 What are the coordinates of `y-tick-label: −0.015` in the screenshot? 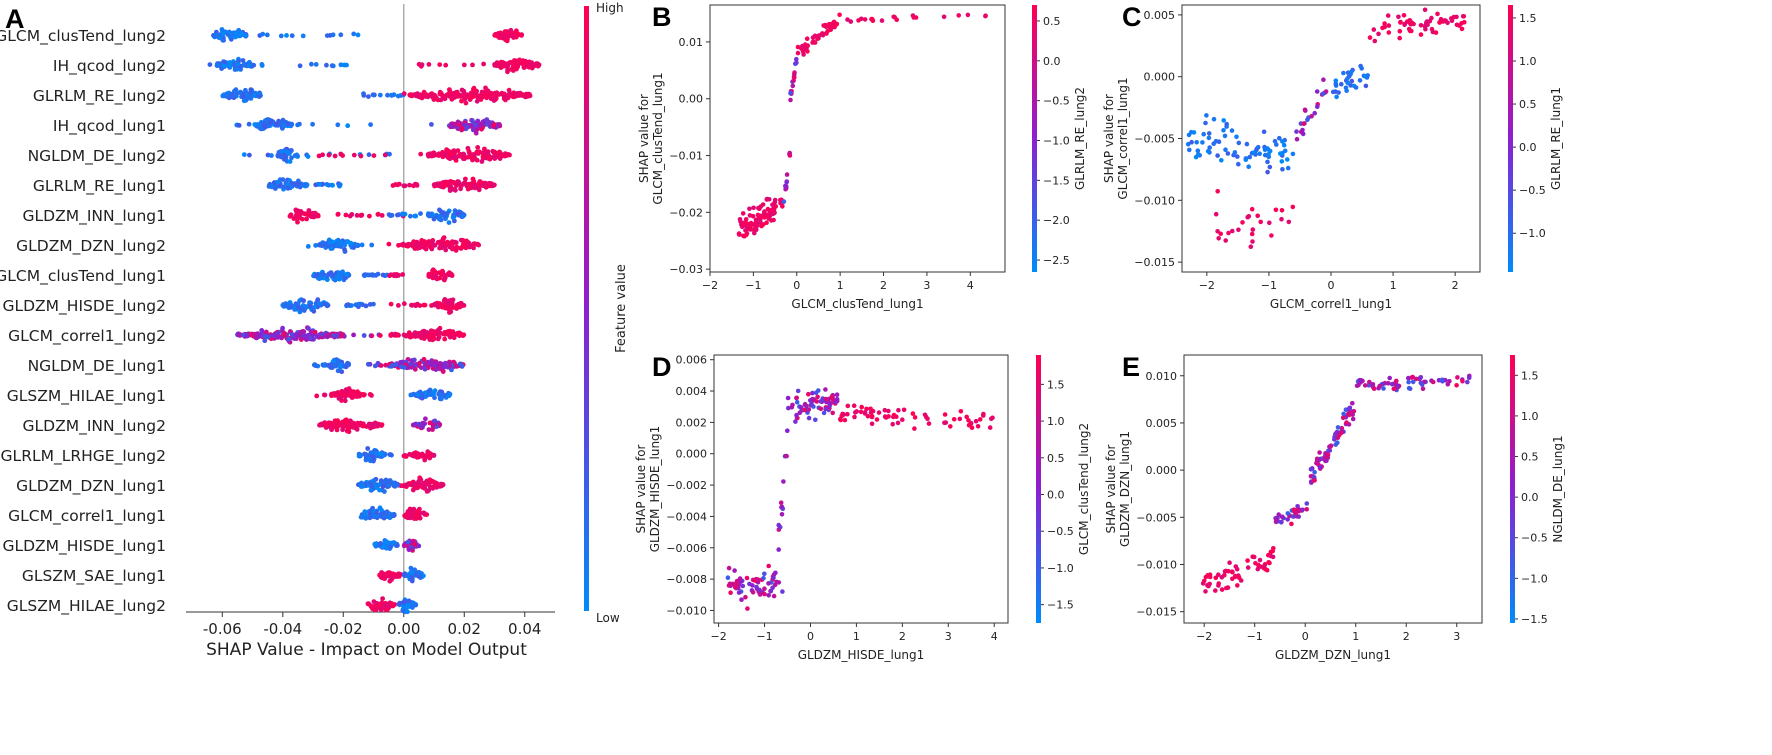 It's located at (1156, 612).